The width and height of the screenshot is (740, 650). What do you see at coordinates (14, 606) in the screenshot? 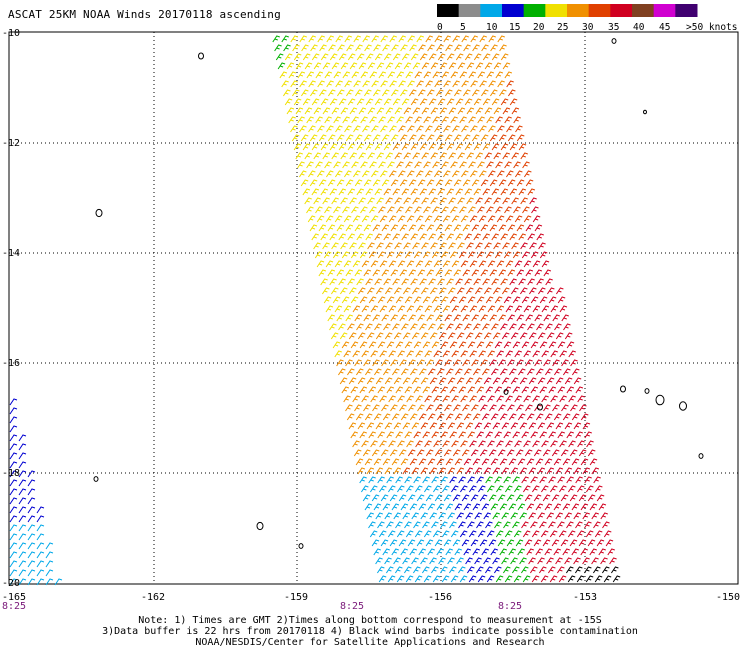
I see `time-label: 8:25` at bounding box center [14, 606].